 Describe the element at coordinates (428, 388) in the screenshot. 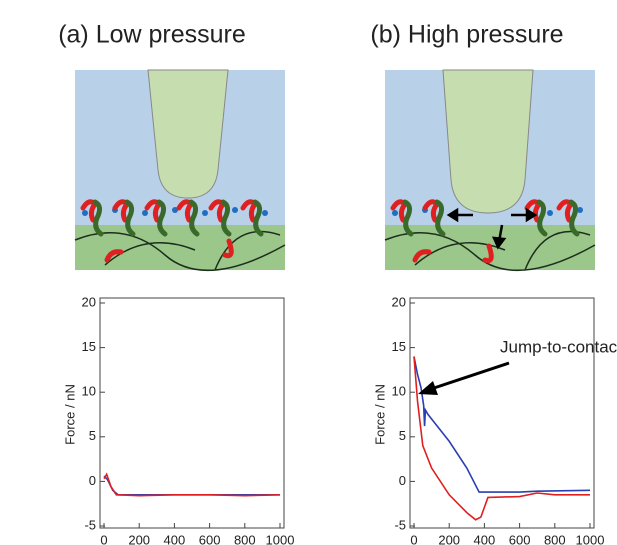

I see `annotation-arrowhead` at that location.